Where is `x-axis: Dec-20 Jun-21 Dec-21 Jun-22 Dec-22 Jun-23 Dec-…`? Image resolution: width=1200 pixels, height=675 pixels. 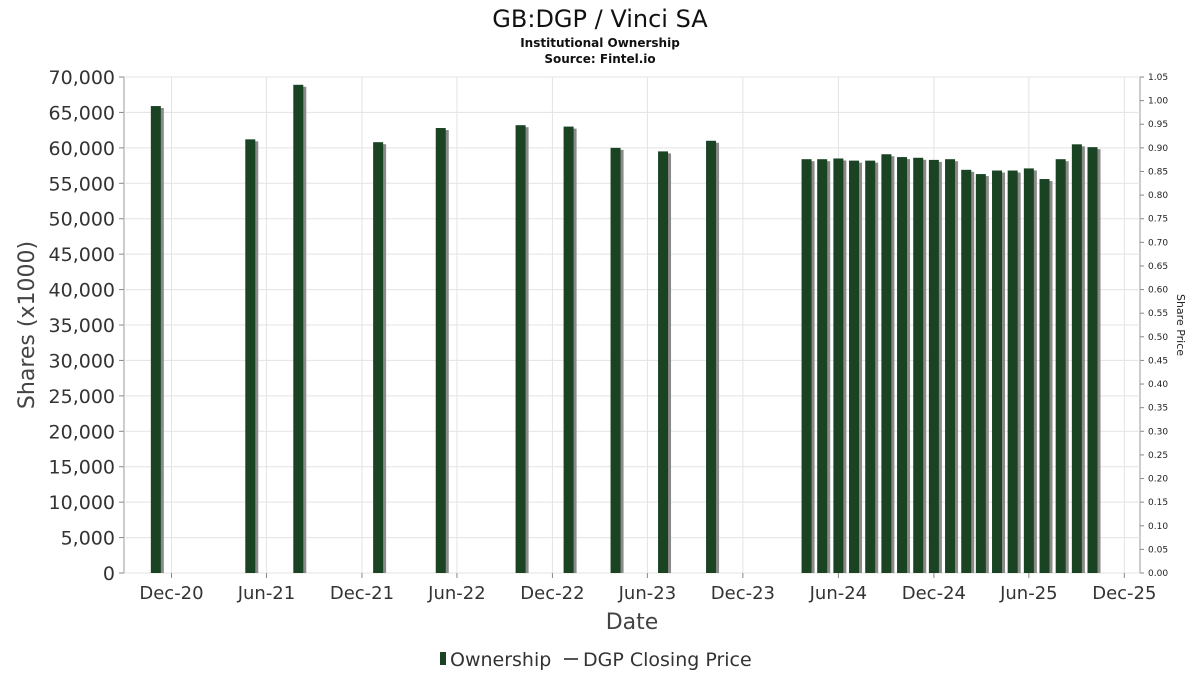
x-axis: Dec-20 Jun-21 Dec-21 Jun-22 Dec-22 Jun-23 Dec-… is located at coordinates (647, 588).